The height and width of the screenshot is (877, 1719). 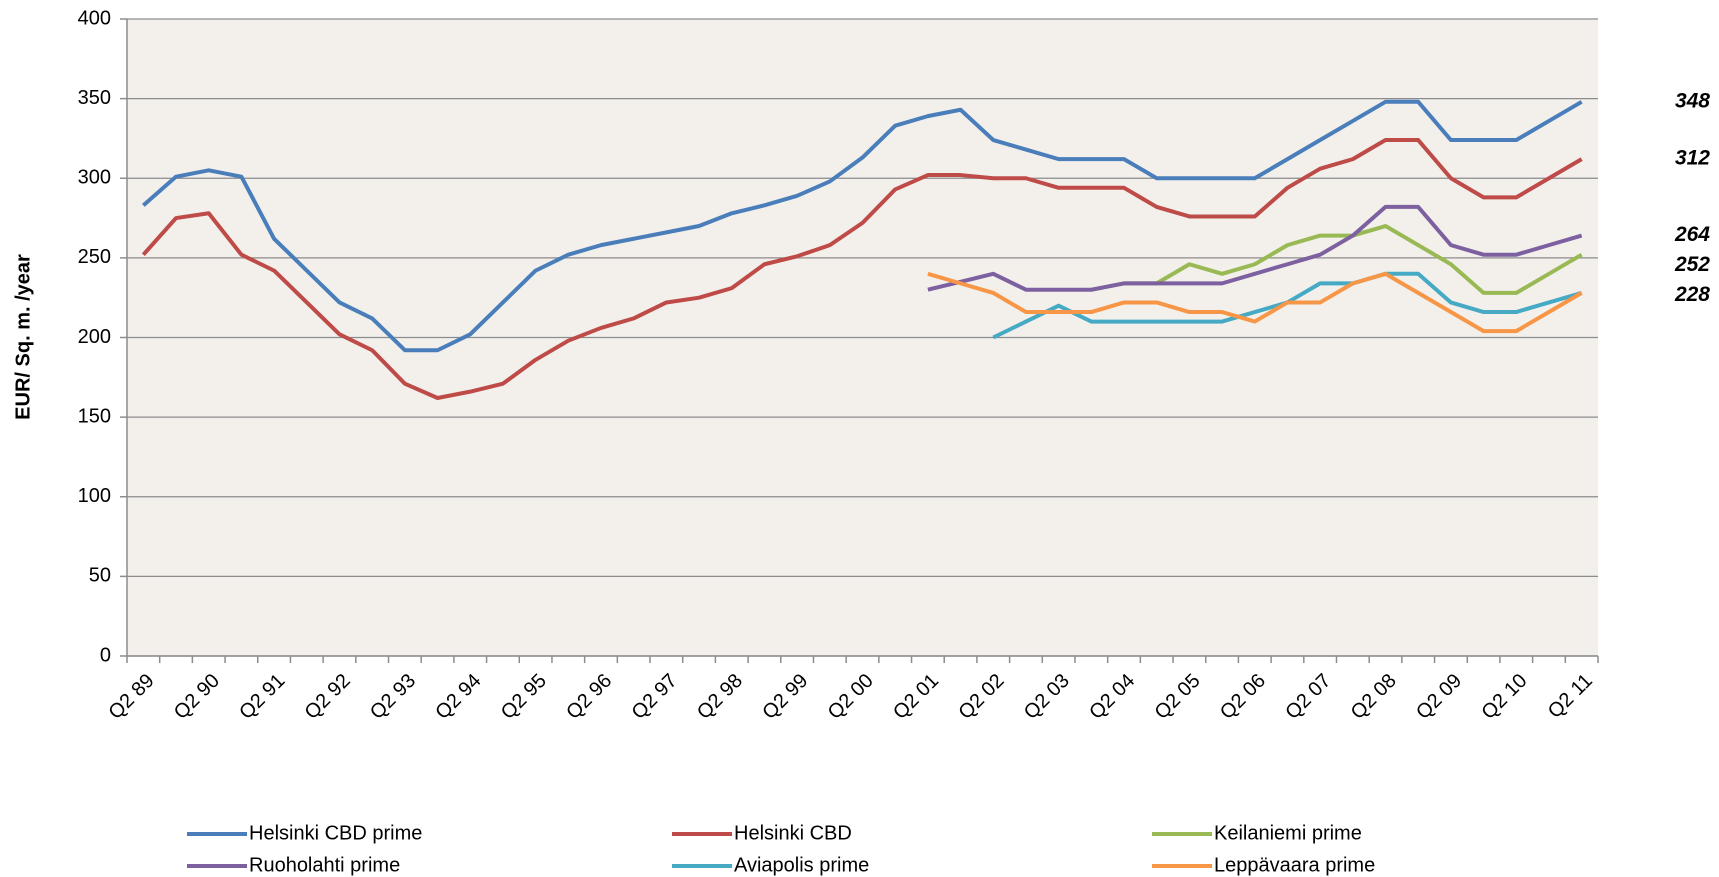 What do you see at coordinates (1243, 697) in the screenshot?
I see `x-tick-label: Q2 06` at bounding box center [1243, 697].